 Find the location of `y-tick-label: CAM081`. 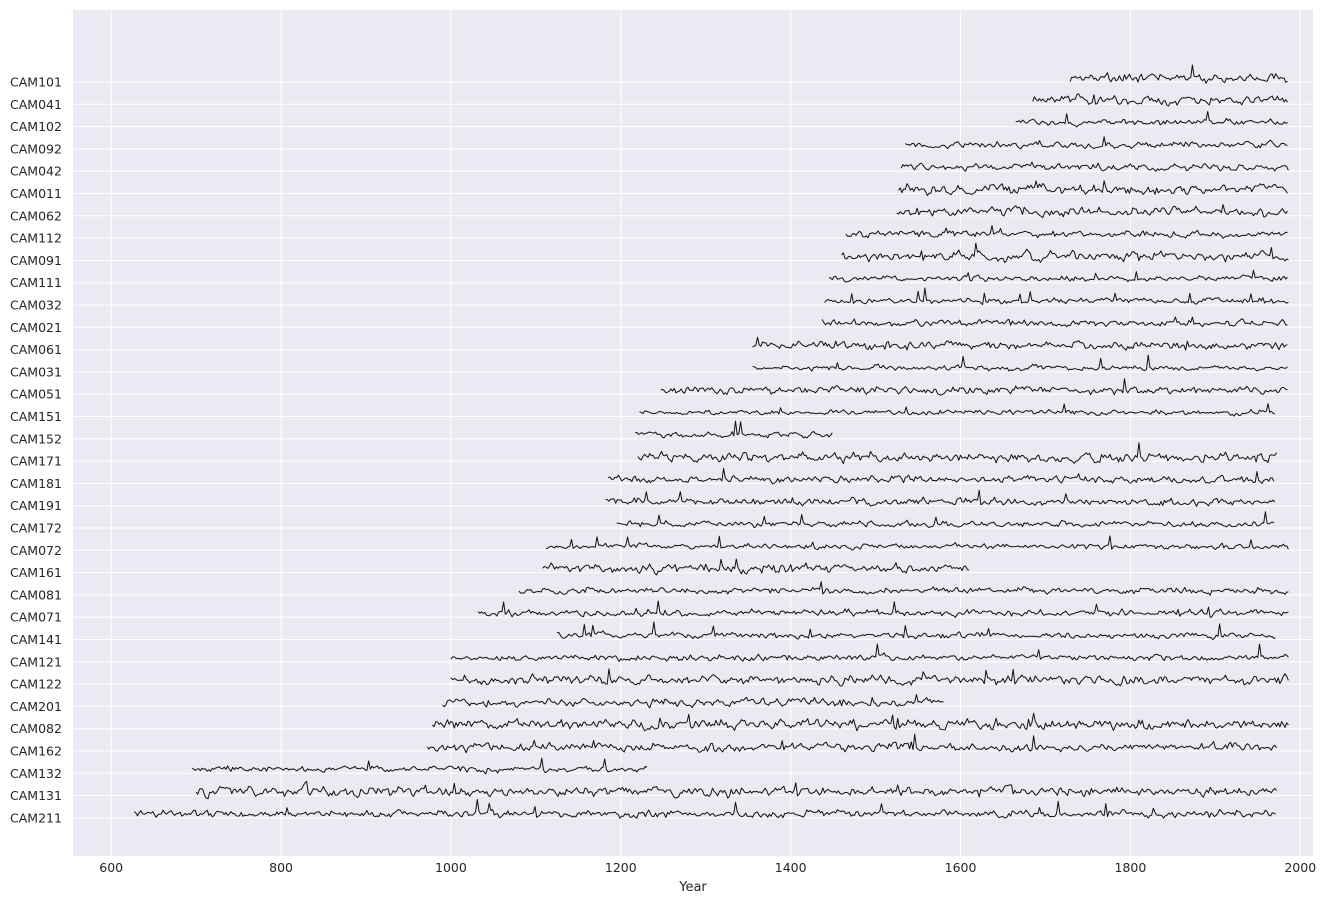

y-tick-label: CAM081 is located at coordinates (36, 594).